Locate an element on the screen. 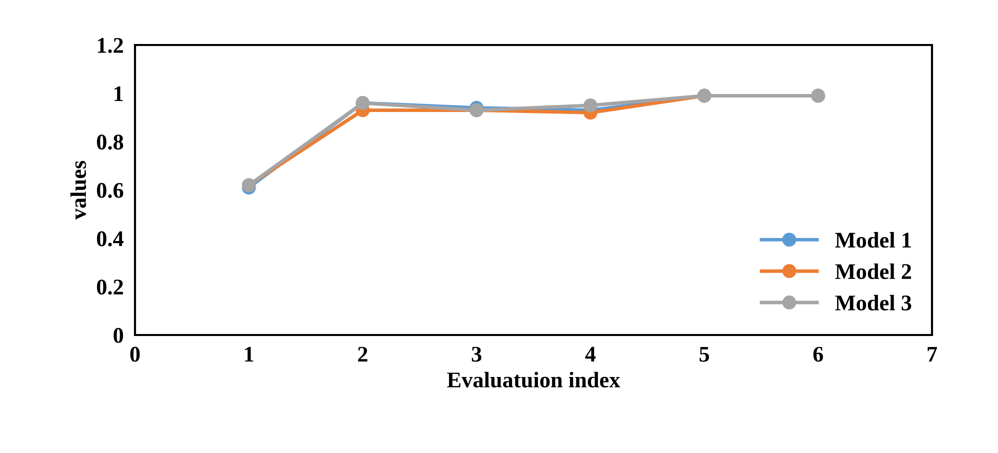  y-axis-title: values is located at coordinates (78, 190).